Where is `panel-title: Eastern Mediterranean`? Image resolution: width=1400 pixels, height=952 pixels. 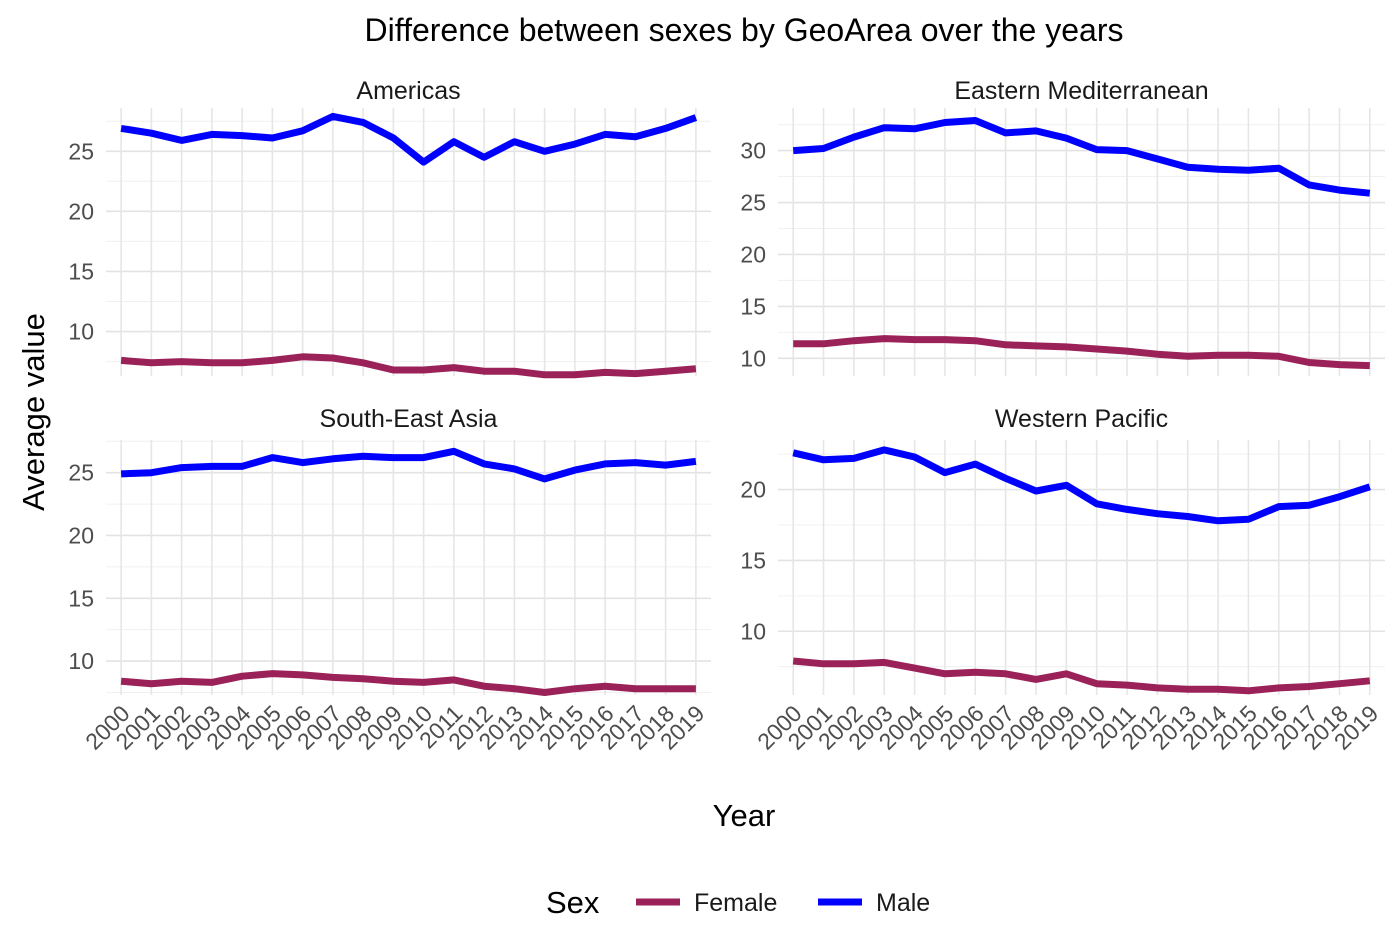 panel-title: Eastern Mediterranean is located at coordinates (1081, 91).